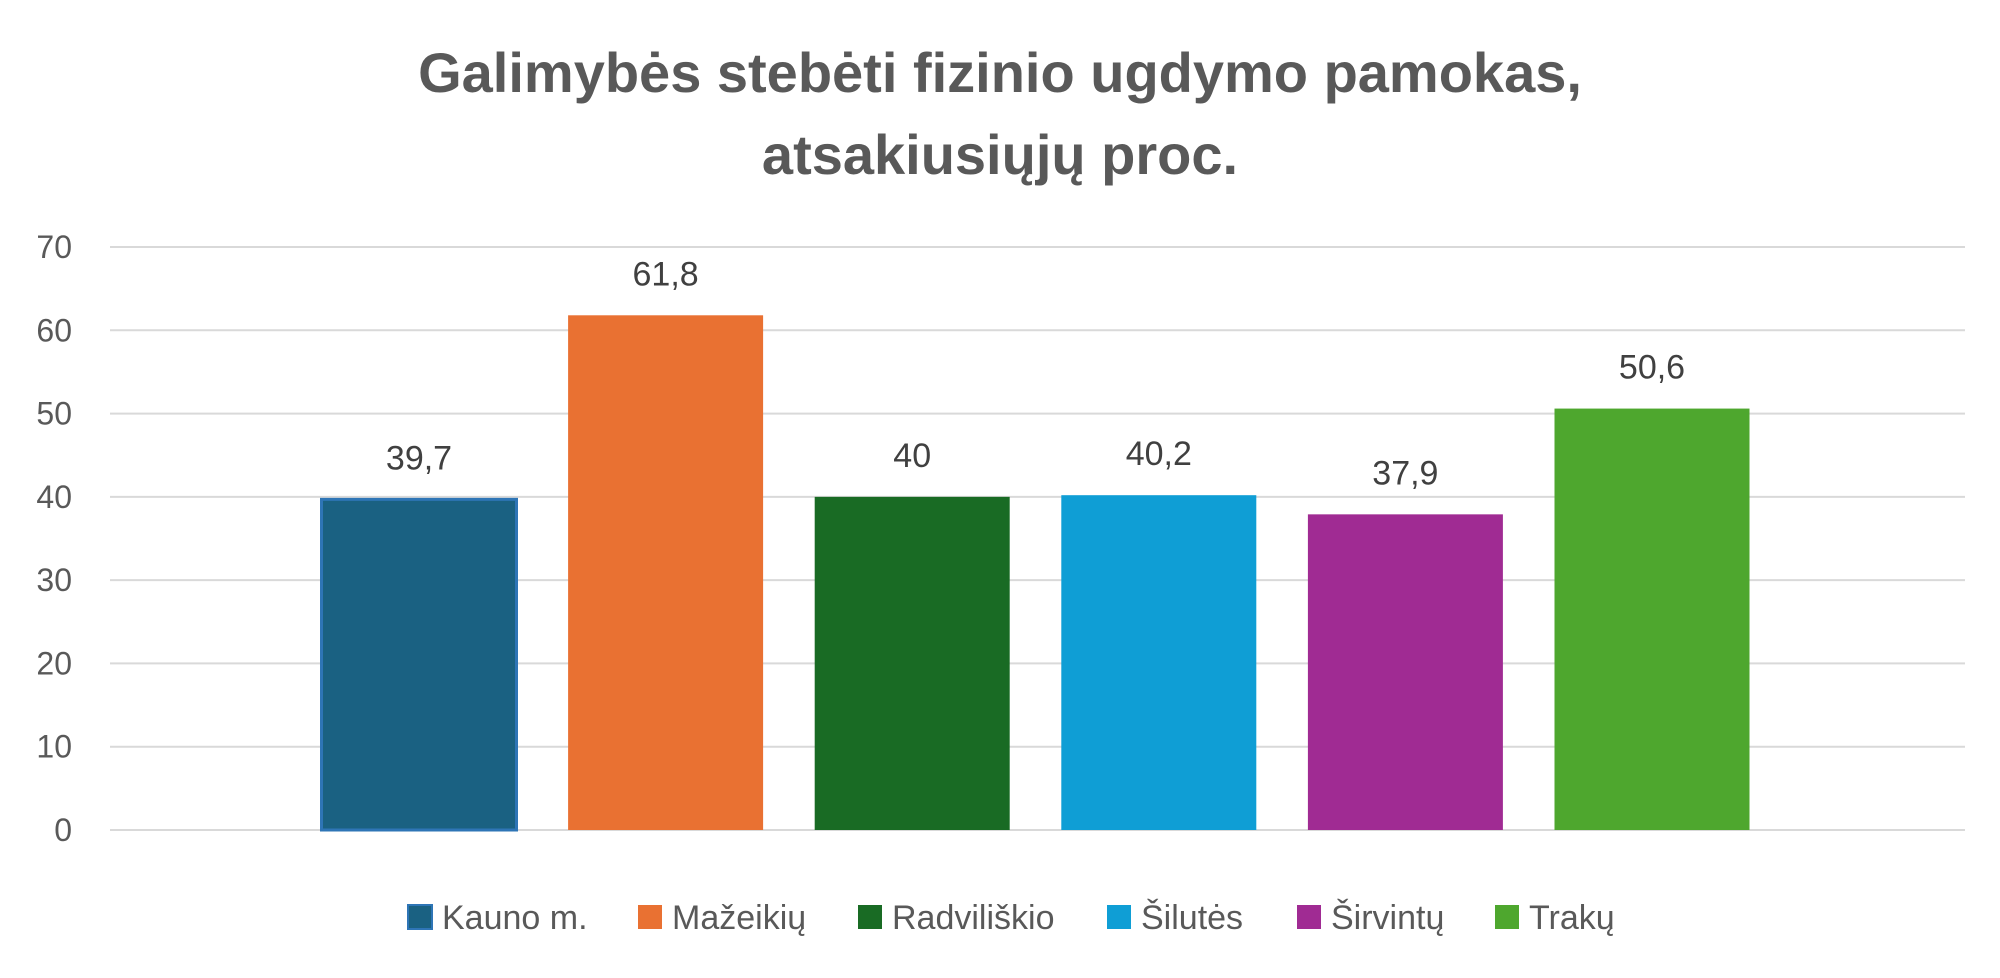 The image size is (2000, 978). Describe the element at coordinates (54, 747) in the screenshot. I see `y-tick-label: 10` at that location.